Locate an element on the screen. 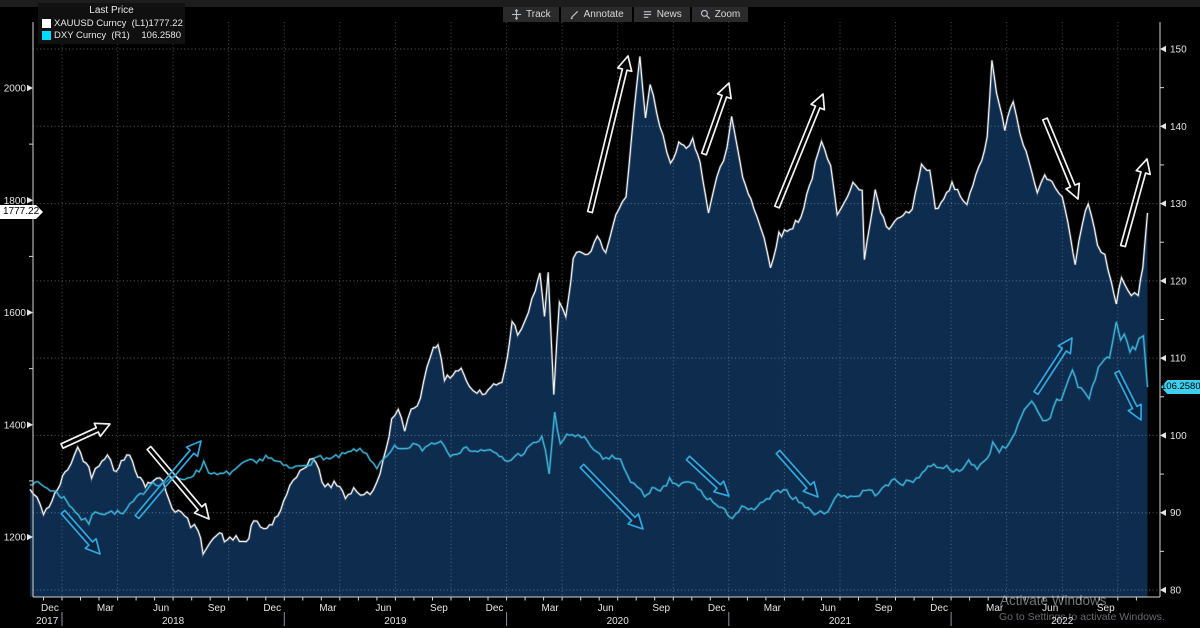 The height and width of the screenshot is (628, 1200). left-axis-tick-label: 1200 is located at coordinates (15, 538).